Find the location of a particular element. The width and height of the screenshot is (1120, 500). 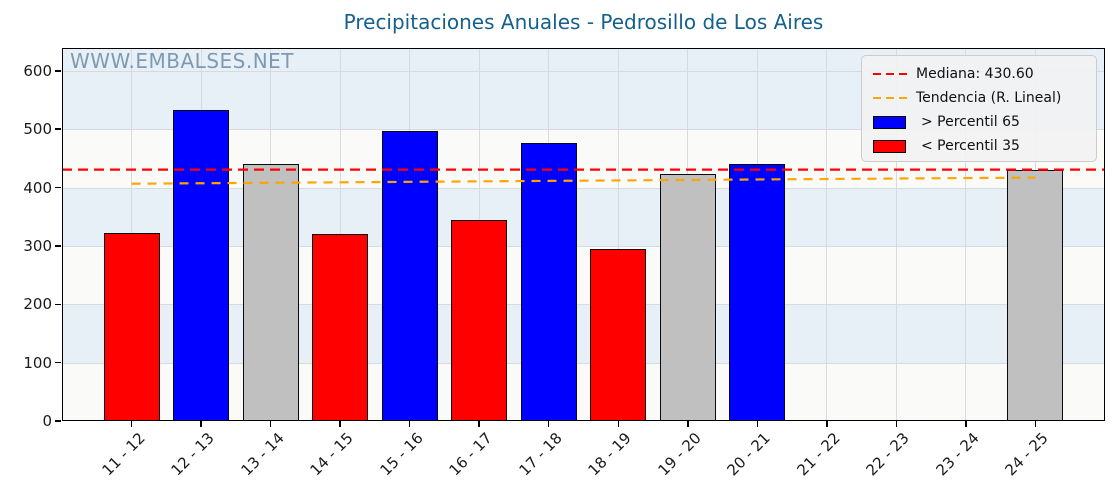

y-tick-label: 600 is located at coordinates (37, 70).